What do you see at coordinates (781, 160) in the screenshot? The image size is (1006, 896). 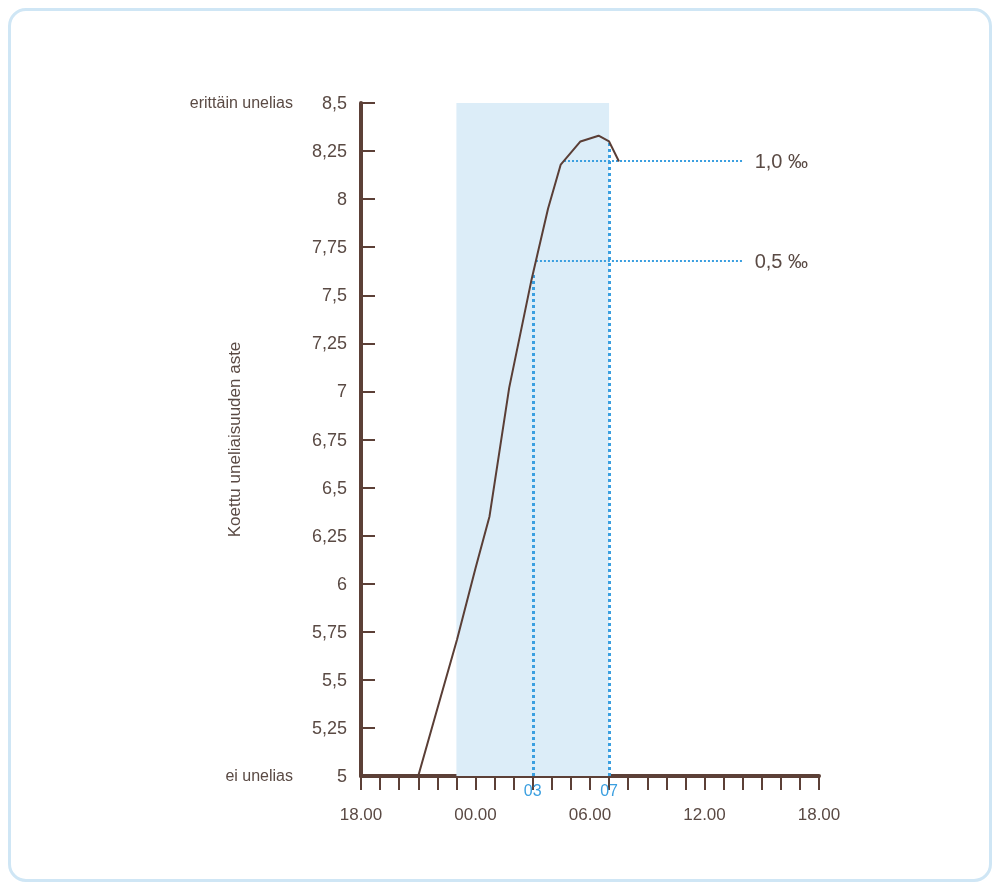 I see `ref-line-label: 1,0 ‰` at bounding box center [781, 160].